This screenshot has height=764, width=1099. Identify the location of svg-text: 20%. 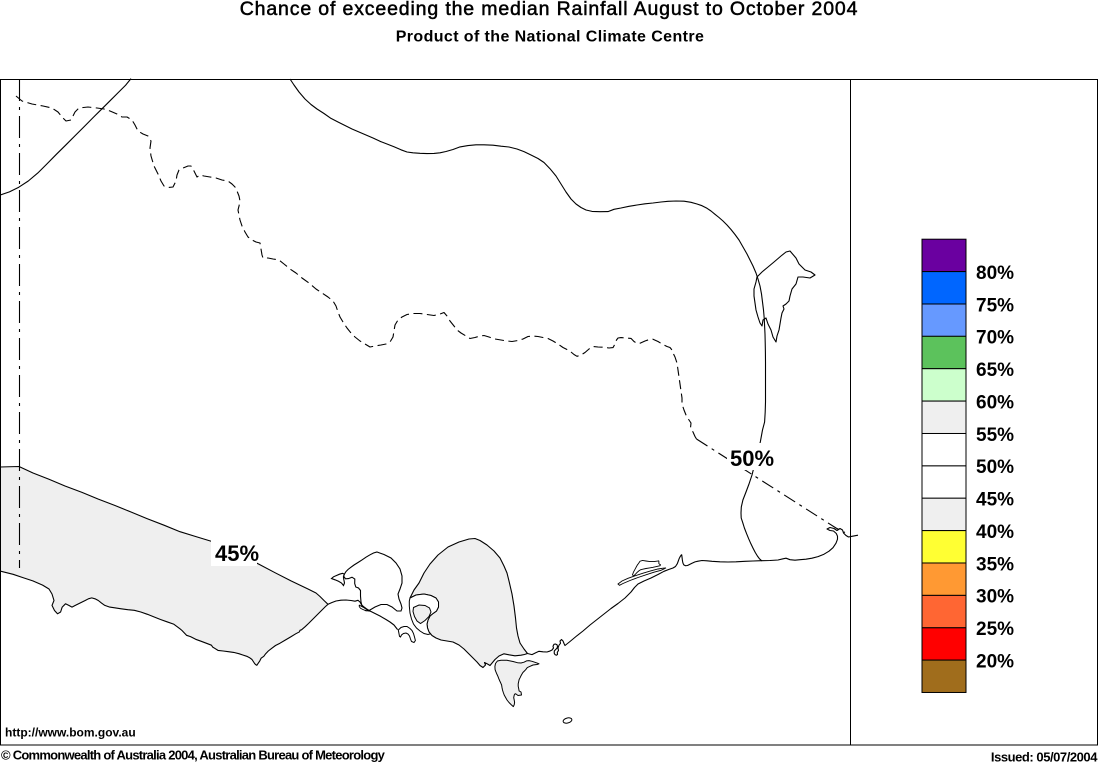
(995, 661).